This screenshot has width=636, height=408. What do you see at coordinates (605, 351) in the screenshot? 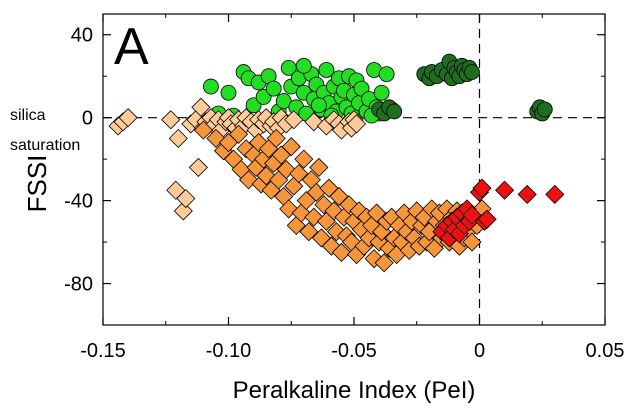
I see `x-tick-label: 0.05` at bounding box center [605, 351].